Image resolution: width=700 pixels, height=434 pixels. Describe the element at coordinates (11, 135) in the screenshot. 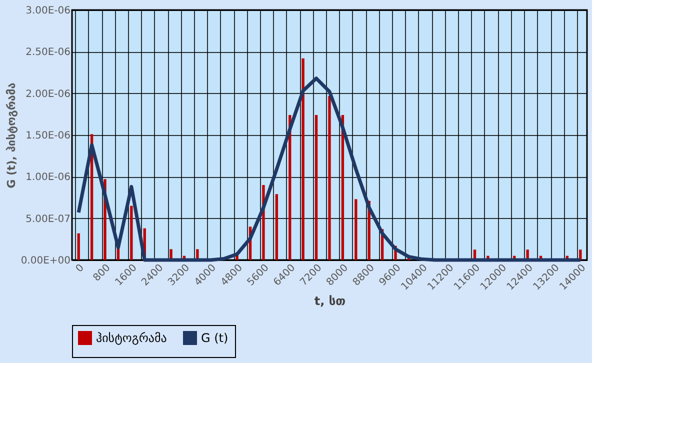

I see `y-axis-title: G (t), ჰისტოგრამა` at that location.